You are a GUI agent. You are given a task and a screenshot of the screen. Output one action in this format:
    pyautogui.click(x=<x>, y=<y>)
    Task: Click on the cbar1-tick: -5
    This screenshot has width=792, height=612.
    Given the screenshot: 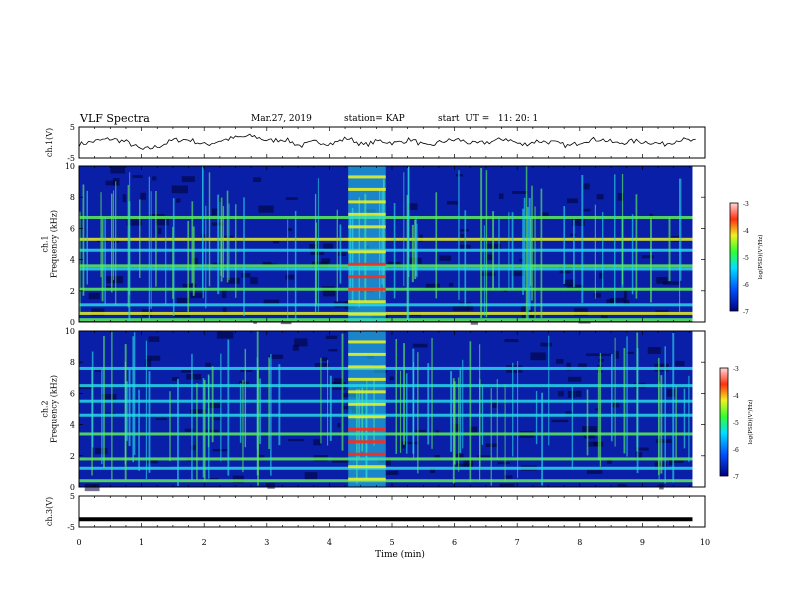 What is the action you would take?
    pyautogui.click(x=746, y=258)
    